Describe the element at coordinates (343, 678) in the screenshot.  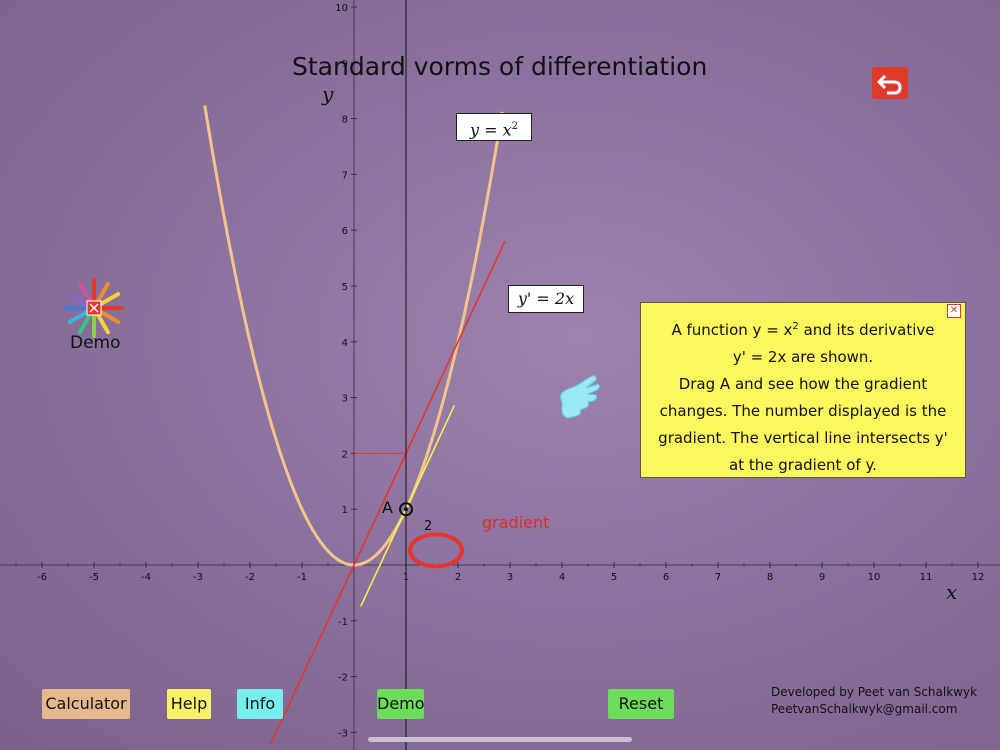
I see `y-tick-label: -2` at that location.